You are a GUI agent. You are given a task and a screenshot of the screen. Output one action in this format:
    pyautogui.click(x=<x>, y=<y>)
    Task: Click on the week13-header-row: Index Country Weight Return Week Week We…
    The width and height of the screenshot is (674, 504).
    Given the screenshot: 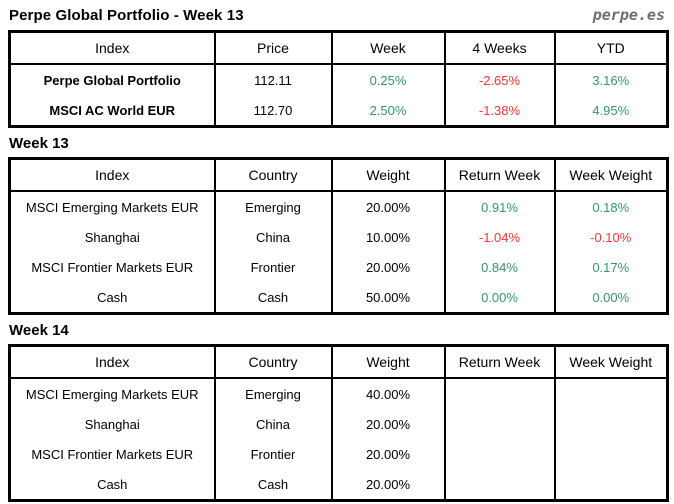 What is the action you would take?
    pyautogui.click(x=338, y=175)
    